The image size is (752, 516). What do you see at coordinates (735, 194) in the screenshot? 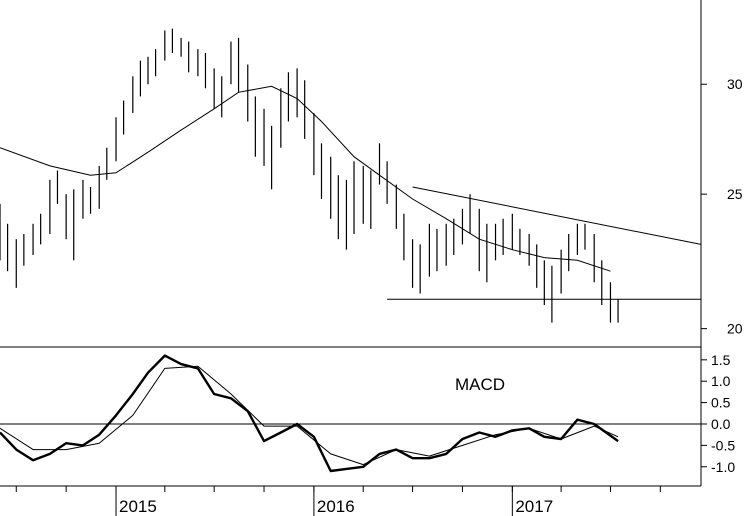
I see `price-tick-label: 25` at bounding box center [735, 194].